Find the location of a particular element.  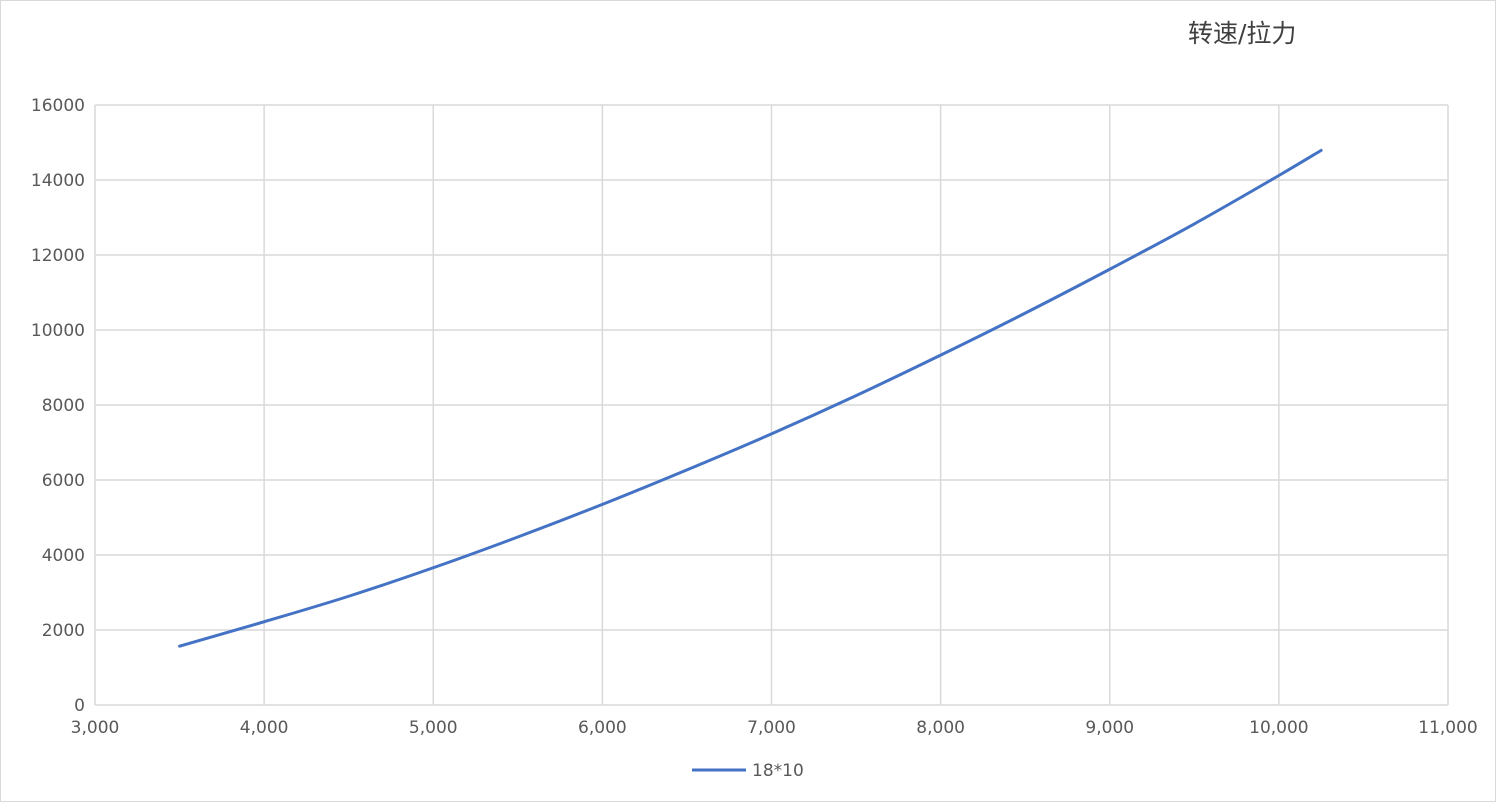

legend-label: 18*10 is located at coordinates (778, 771).